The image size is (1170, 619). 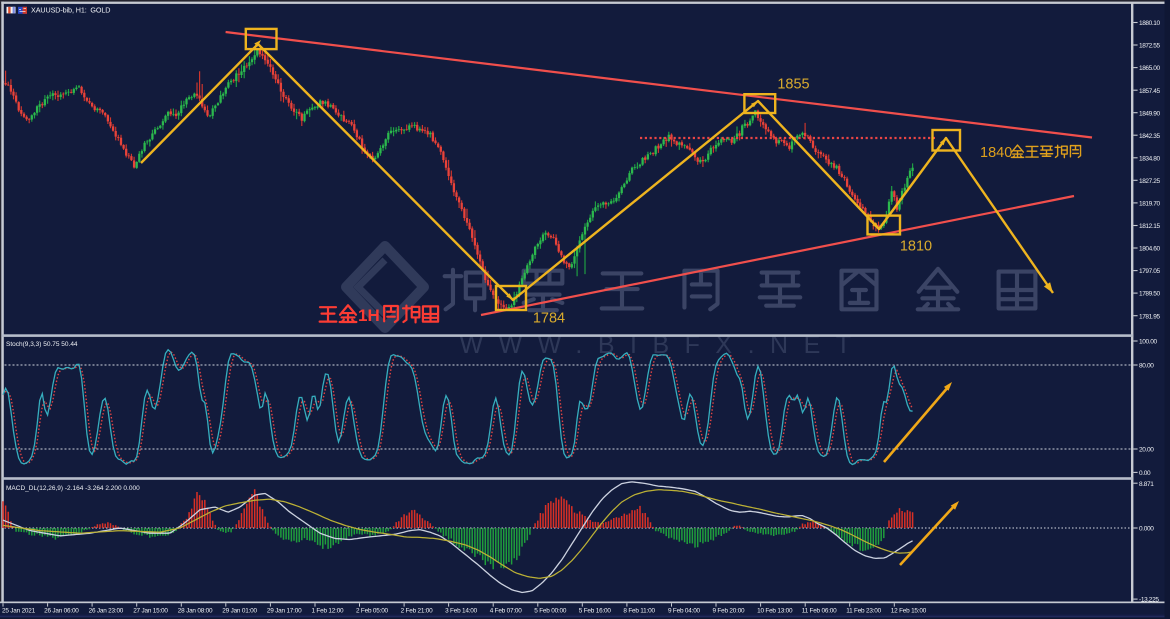 What do you see at coordinates (819, 611) in the screenshot?
I see `svg-text: 11 Feb 06:00` at bounding box center [819, 611].